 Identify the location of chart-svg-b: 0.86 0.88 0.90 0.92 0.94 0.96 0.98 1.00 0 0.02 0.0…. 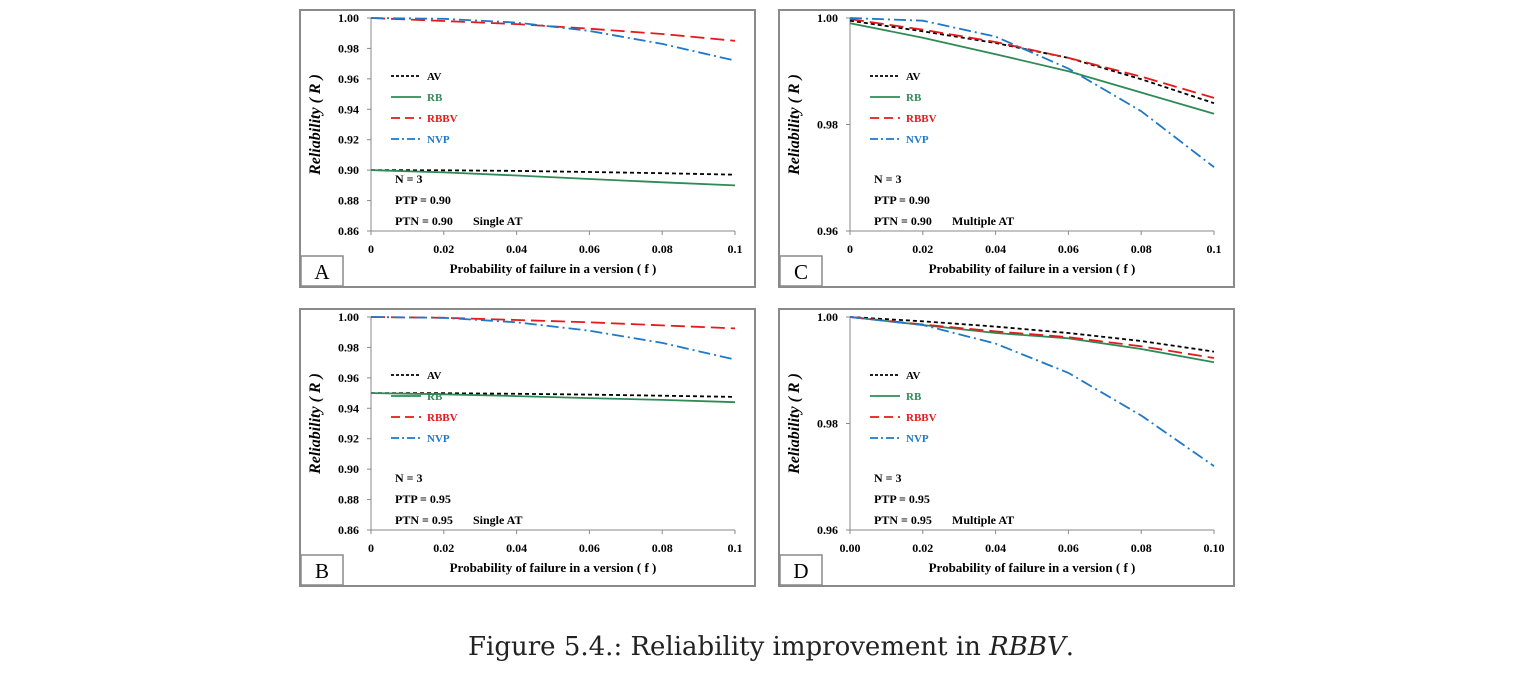
(522, 447).